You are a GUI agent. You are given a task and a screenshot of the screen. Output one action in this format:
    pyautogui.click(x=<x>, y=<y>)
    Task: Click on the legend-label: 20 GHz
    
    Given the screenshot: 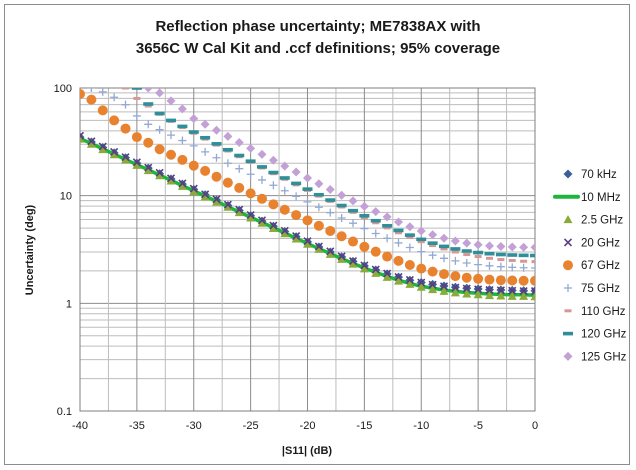 What is the action you would take?
    pyautogui.click(x=600, y=243)
    